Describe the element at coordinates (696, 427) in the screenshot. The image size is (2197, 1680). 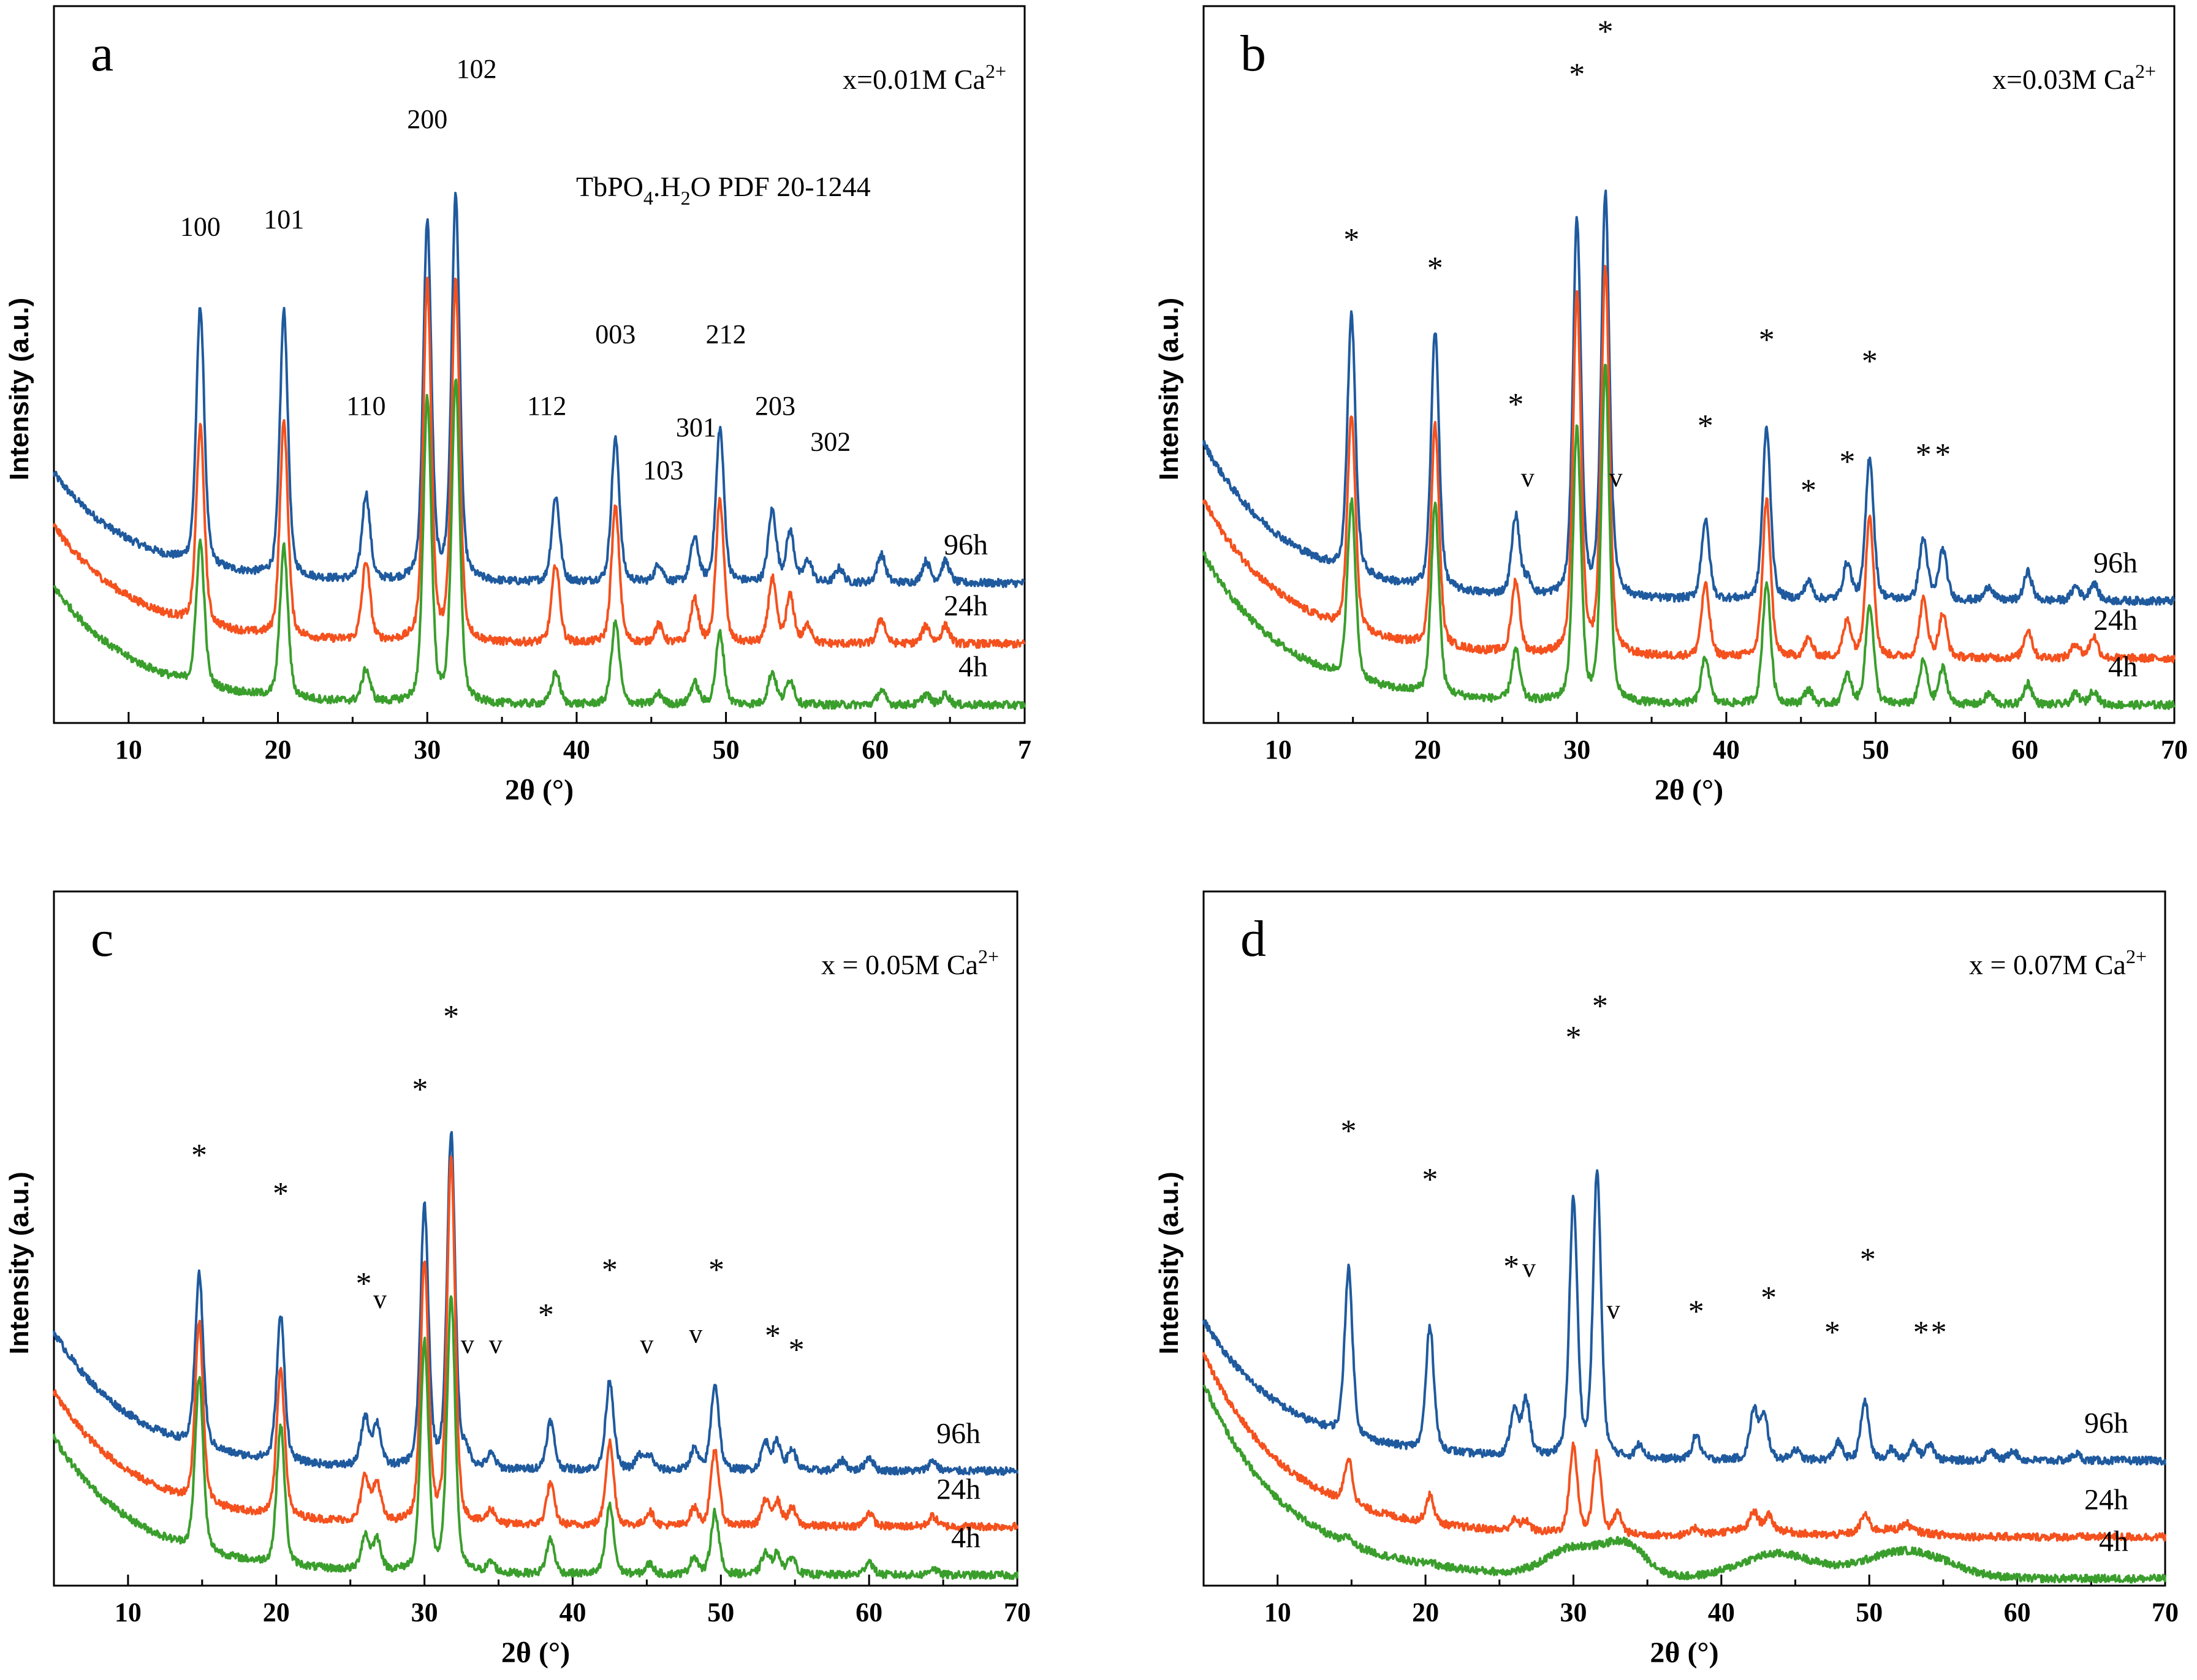
I see `peak-index-label: 301` at that location.